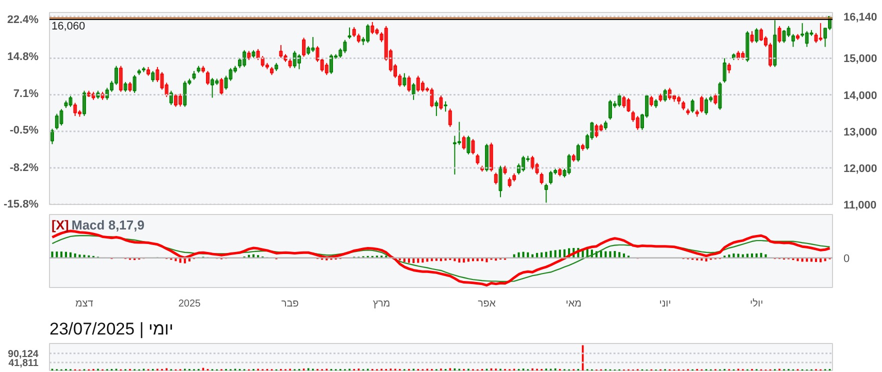 The image size is (882, 372). What do you see at coordinates (23, 56) in the screenshot?
I see `y2-tick-label: 14.8%` at bounding box center [23, 56].